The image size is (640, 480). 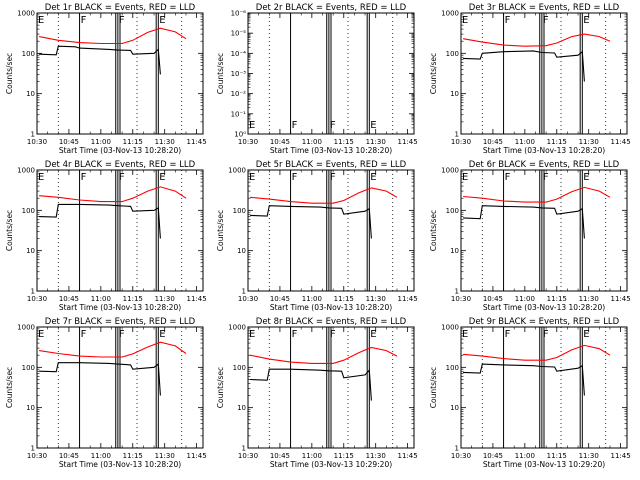 What do you see at coordinates (120, 8) in the screenshot?
I see `panel-title: Det 1r BLACK = Events, RED = LLD` at bounding box center [120, 8].